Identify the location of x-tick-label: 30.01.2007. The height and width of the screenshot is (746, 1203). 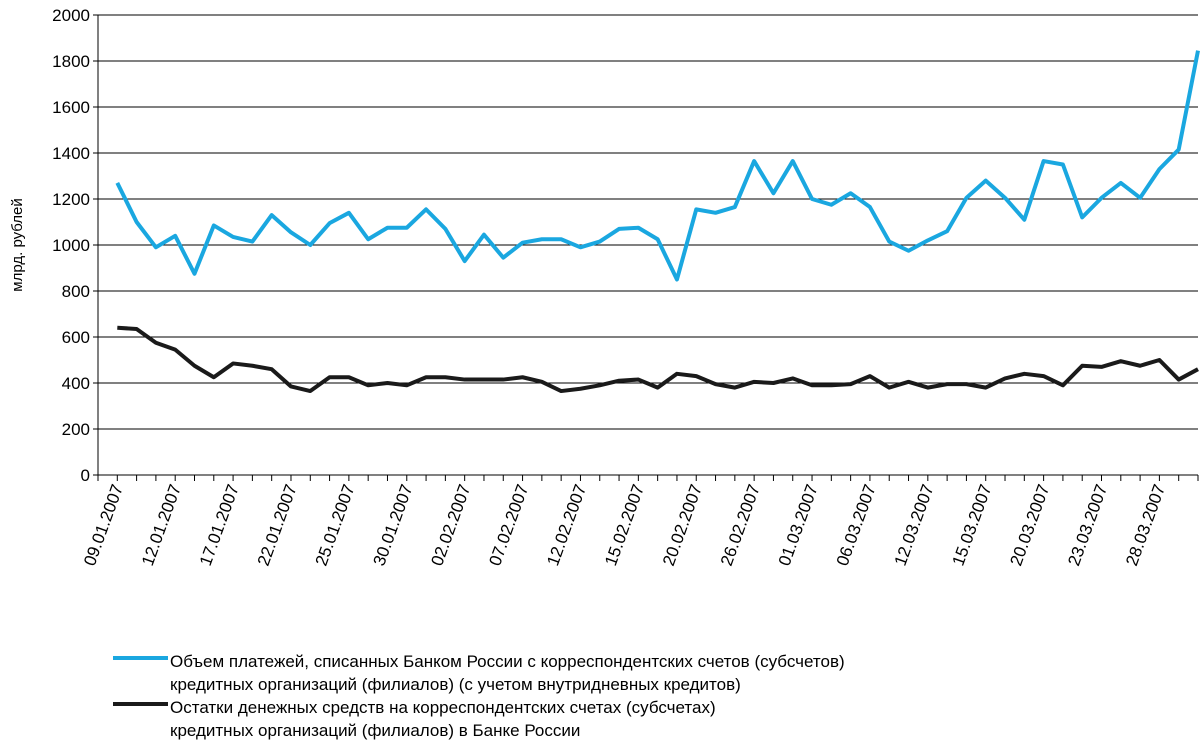
(393, 525).